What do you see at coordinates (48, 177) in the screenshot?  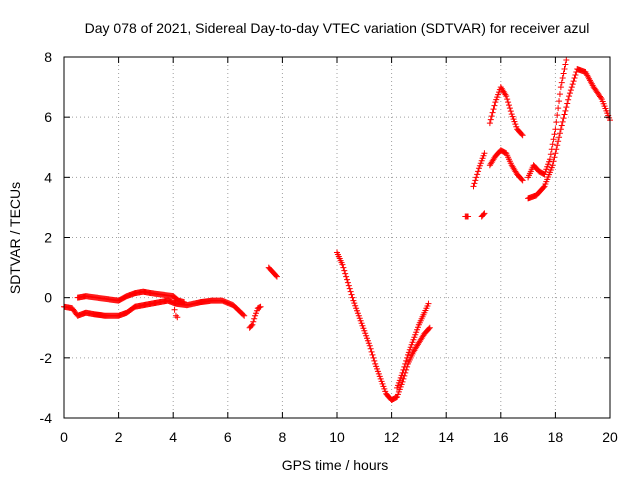 I see `y-tick-label: 4` at bounding box center [48, 177].